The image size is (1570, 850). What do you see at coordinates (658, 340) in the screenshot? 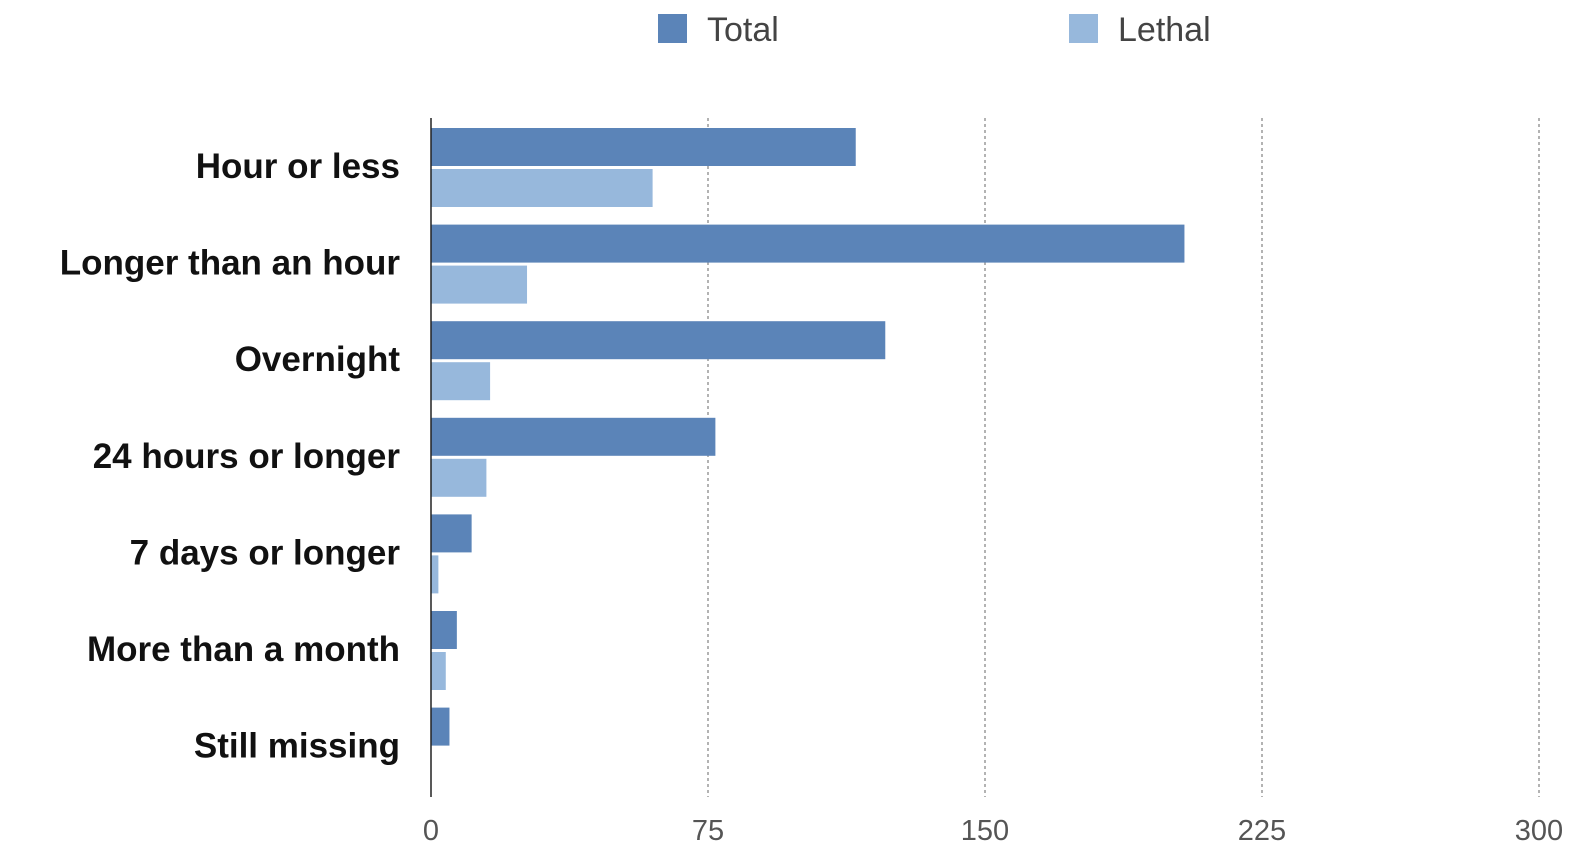
I see `bar-total-overnight` at bounding box center [658, 340].